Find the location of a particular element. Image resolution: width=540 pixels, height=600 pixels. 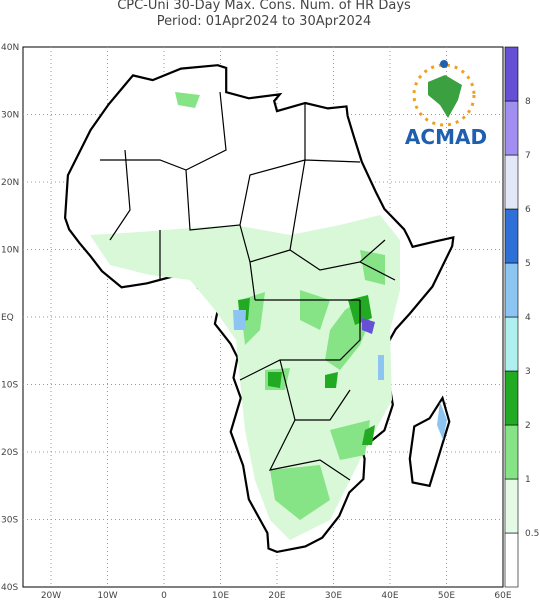

legend-label: 3 is located at coordinates (528, 372).